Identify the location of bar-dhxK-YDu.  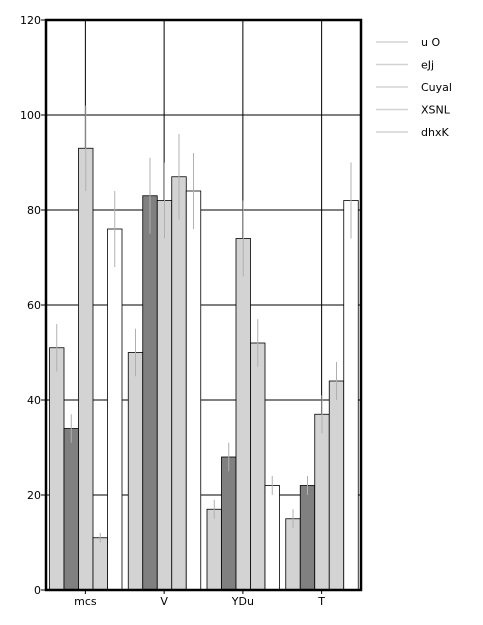
(272, 538).